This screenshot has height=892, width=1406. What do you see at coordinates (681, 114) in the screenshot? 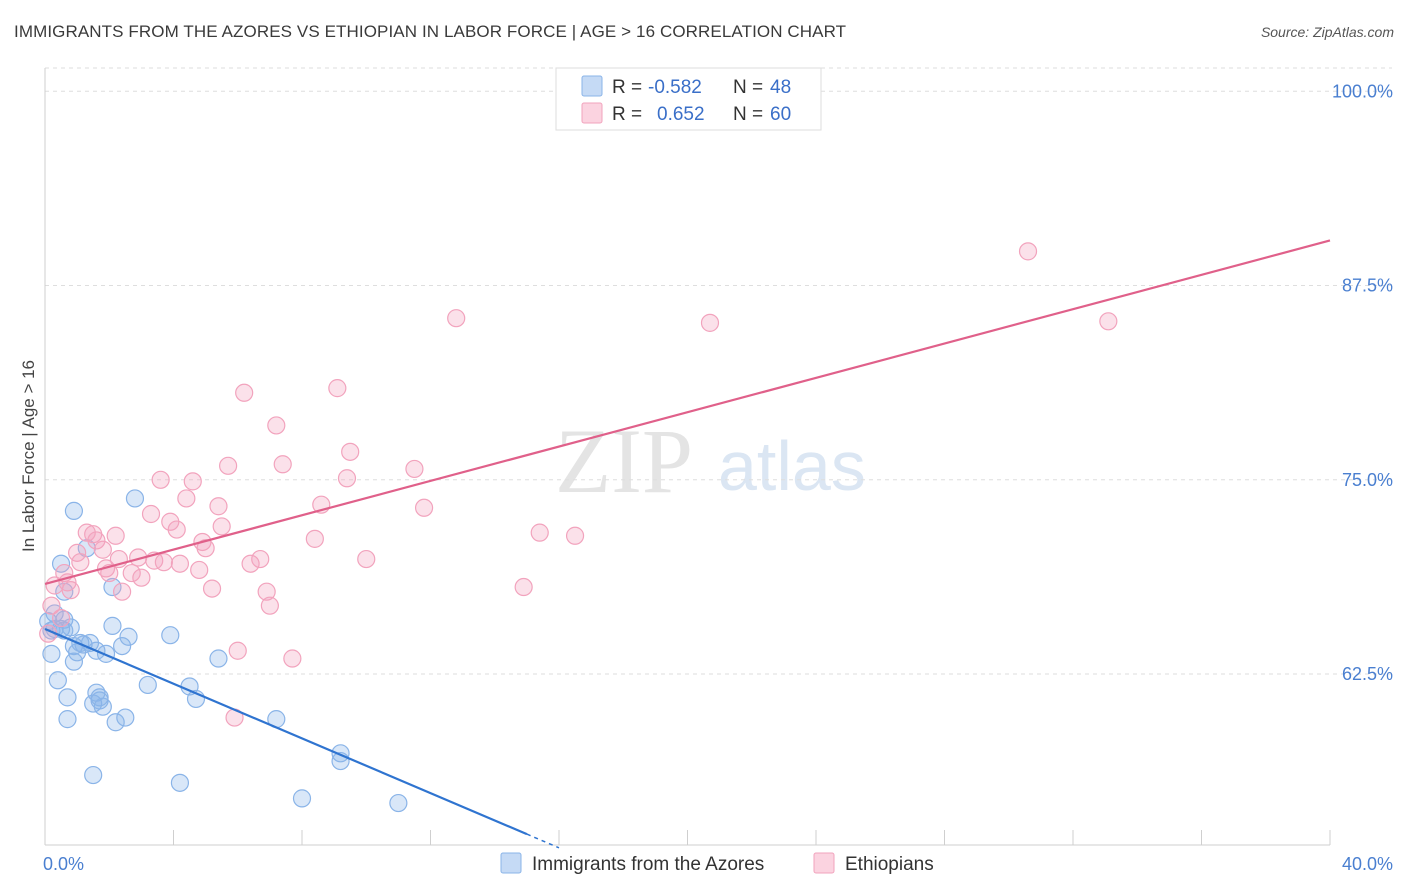
I see `stats-legend-r-value-ethiopians: 0.652` at bounding box center [681, 114].